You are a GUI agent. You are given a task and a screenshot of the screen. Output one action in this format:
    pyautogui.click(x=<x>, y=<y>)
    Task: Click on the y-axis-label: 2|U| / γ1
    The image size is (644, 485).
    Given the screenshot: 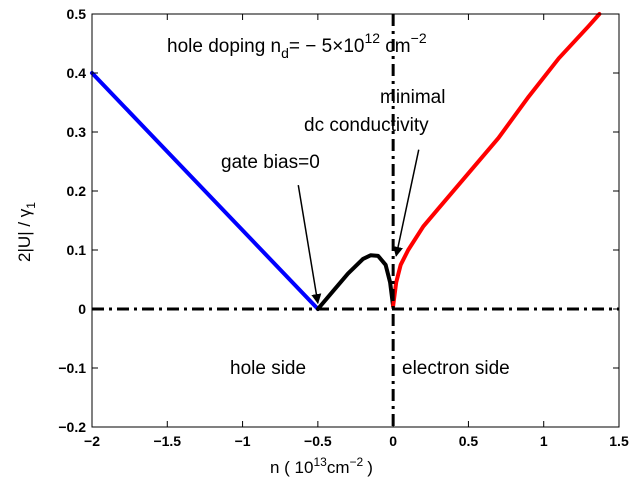 What is the action you would take?
    pyautogui.click(x=26, y=232)
    